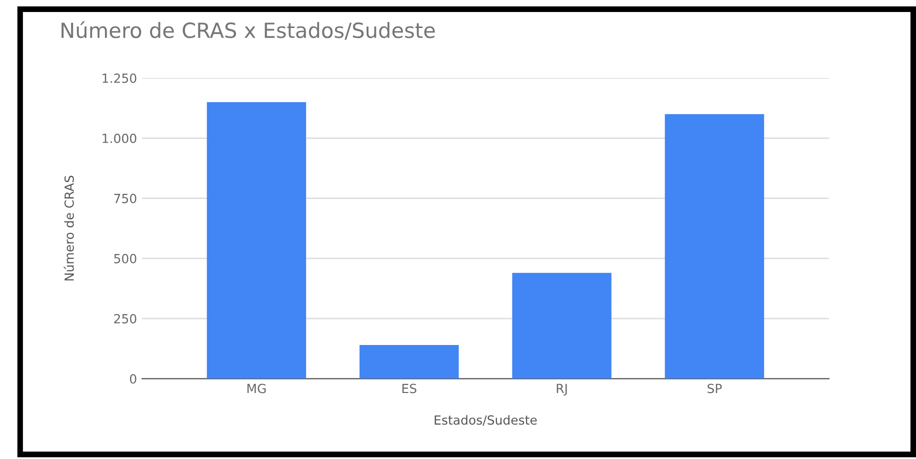 This screenshot has width=916, height=459. Describe the element at coordinates (256, 389) in the screenshot. I see `x-tick-label: MG` at that location.